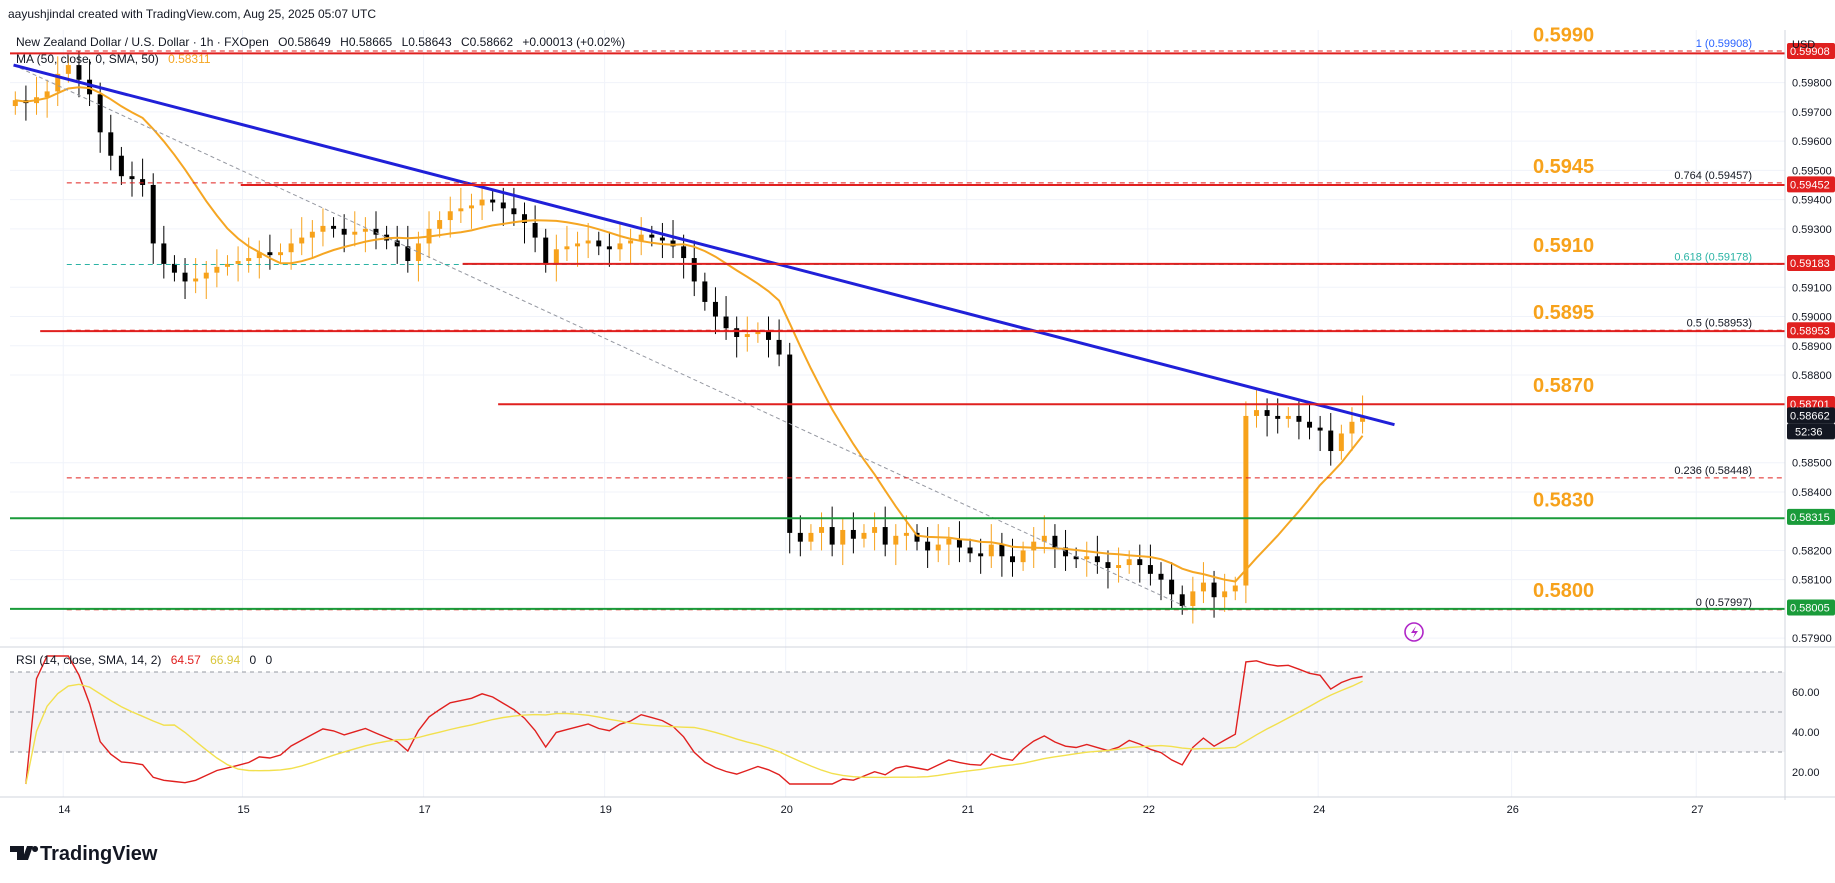 This screenshot has width=1835, height=883. I want to click on y-tick-label-6: 0.59100, so click(1812, 288).